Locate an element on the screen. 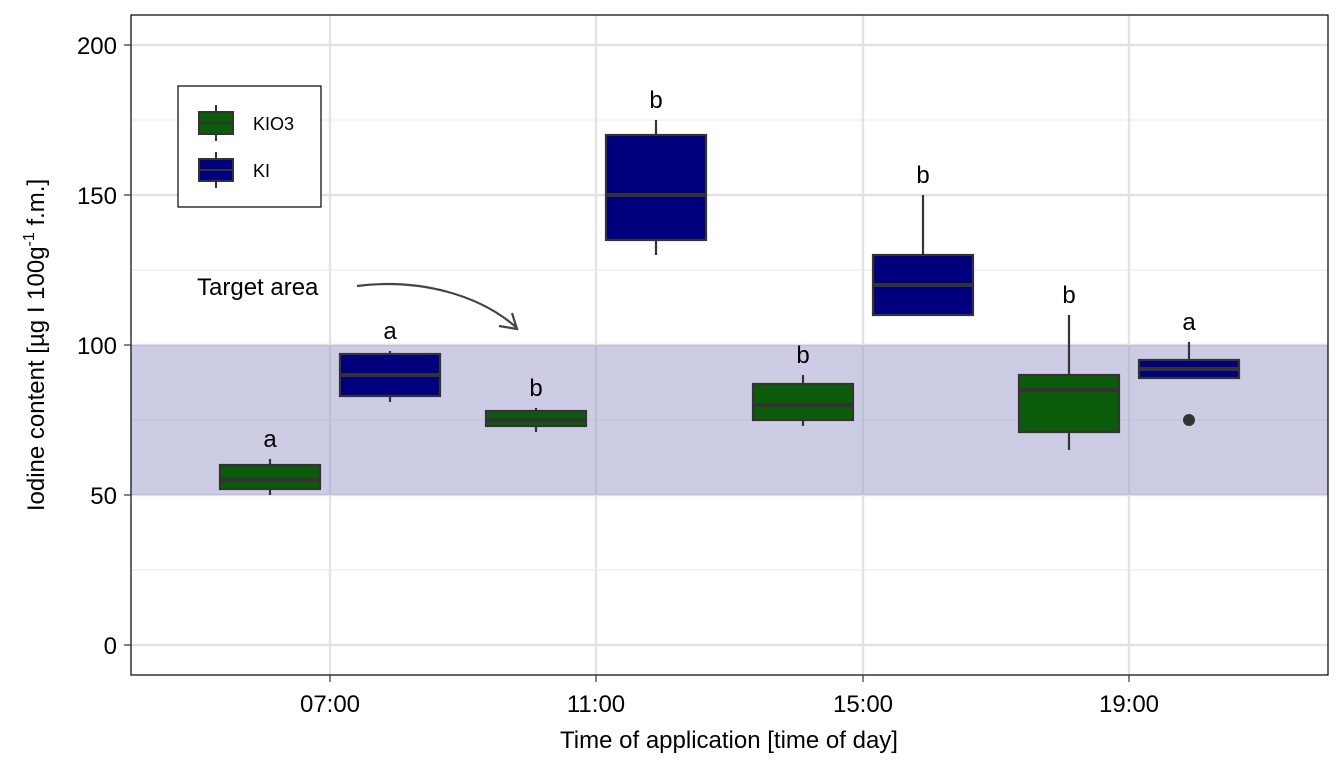 The image size is (1344, 768). x-axis: 07:00 11:00 15:00 19:00 is located at coordinates (729, 696).